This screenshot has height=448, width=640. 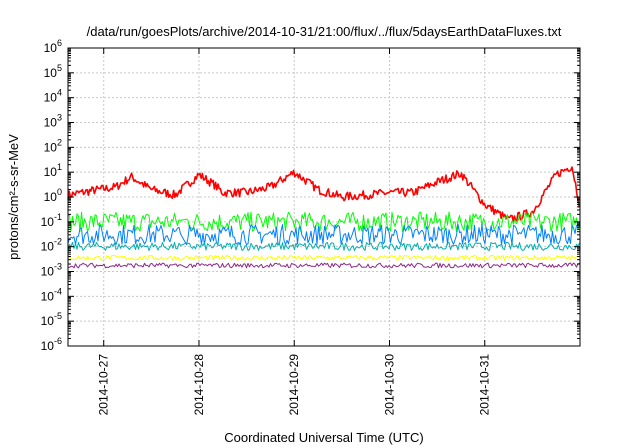 I want to click on x-tick-label: 2014-10-31, so click(x=485, y=385).